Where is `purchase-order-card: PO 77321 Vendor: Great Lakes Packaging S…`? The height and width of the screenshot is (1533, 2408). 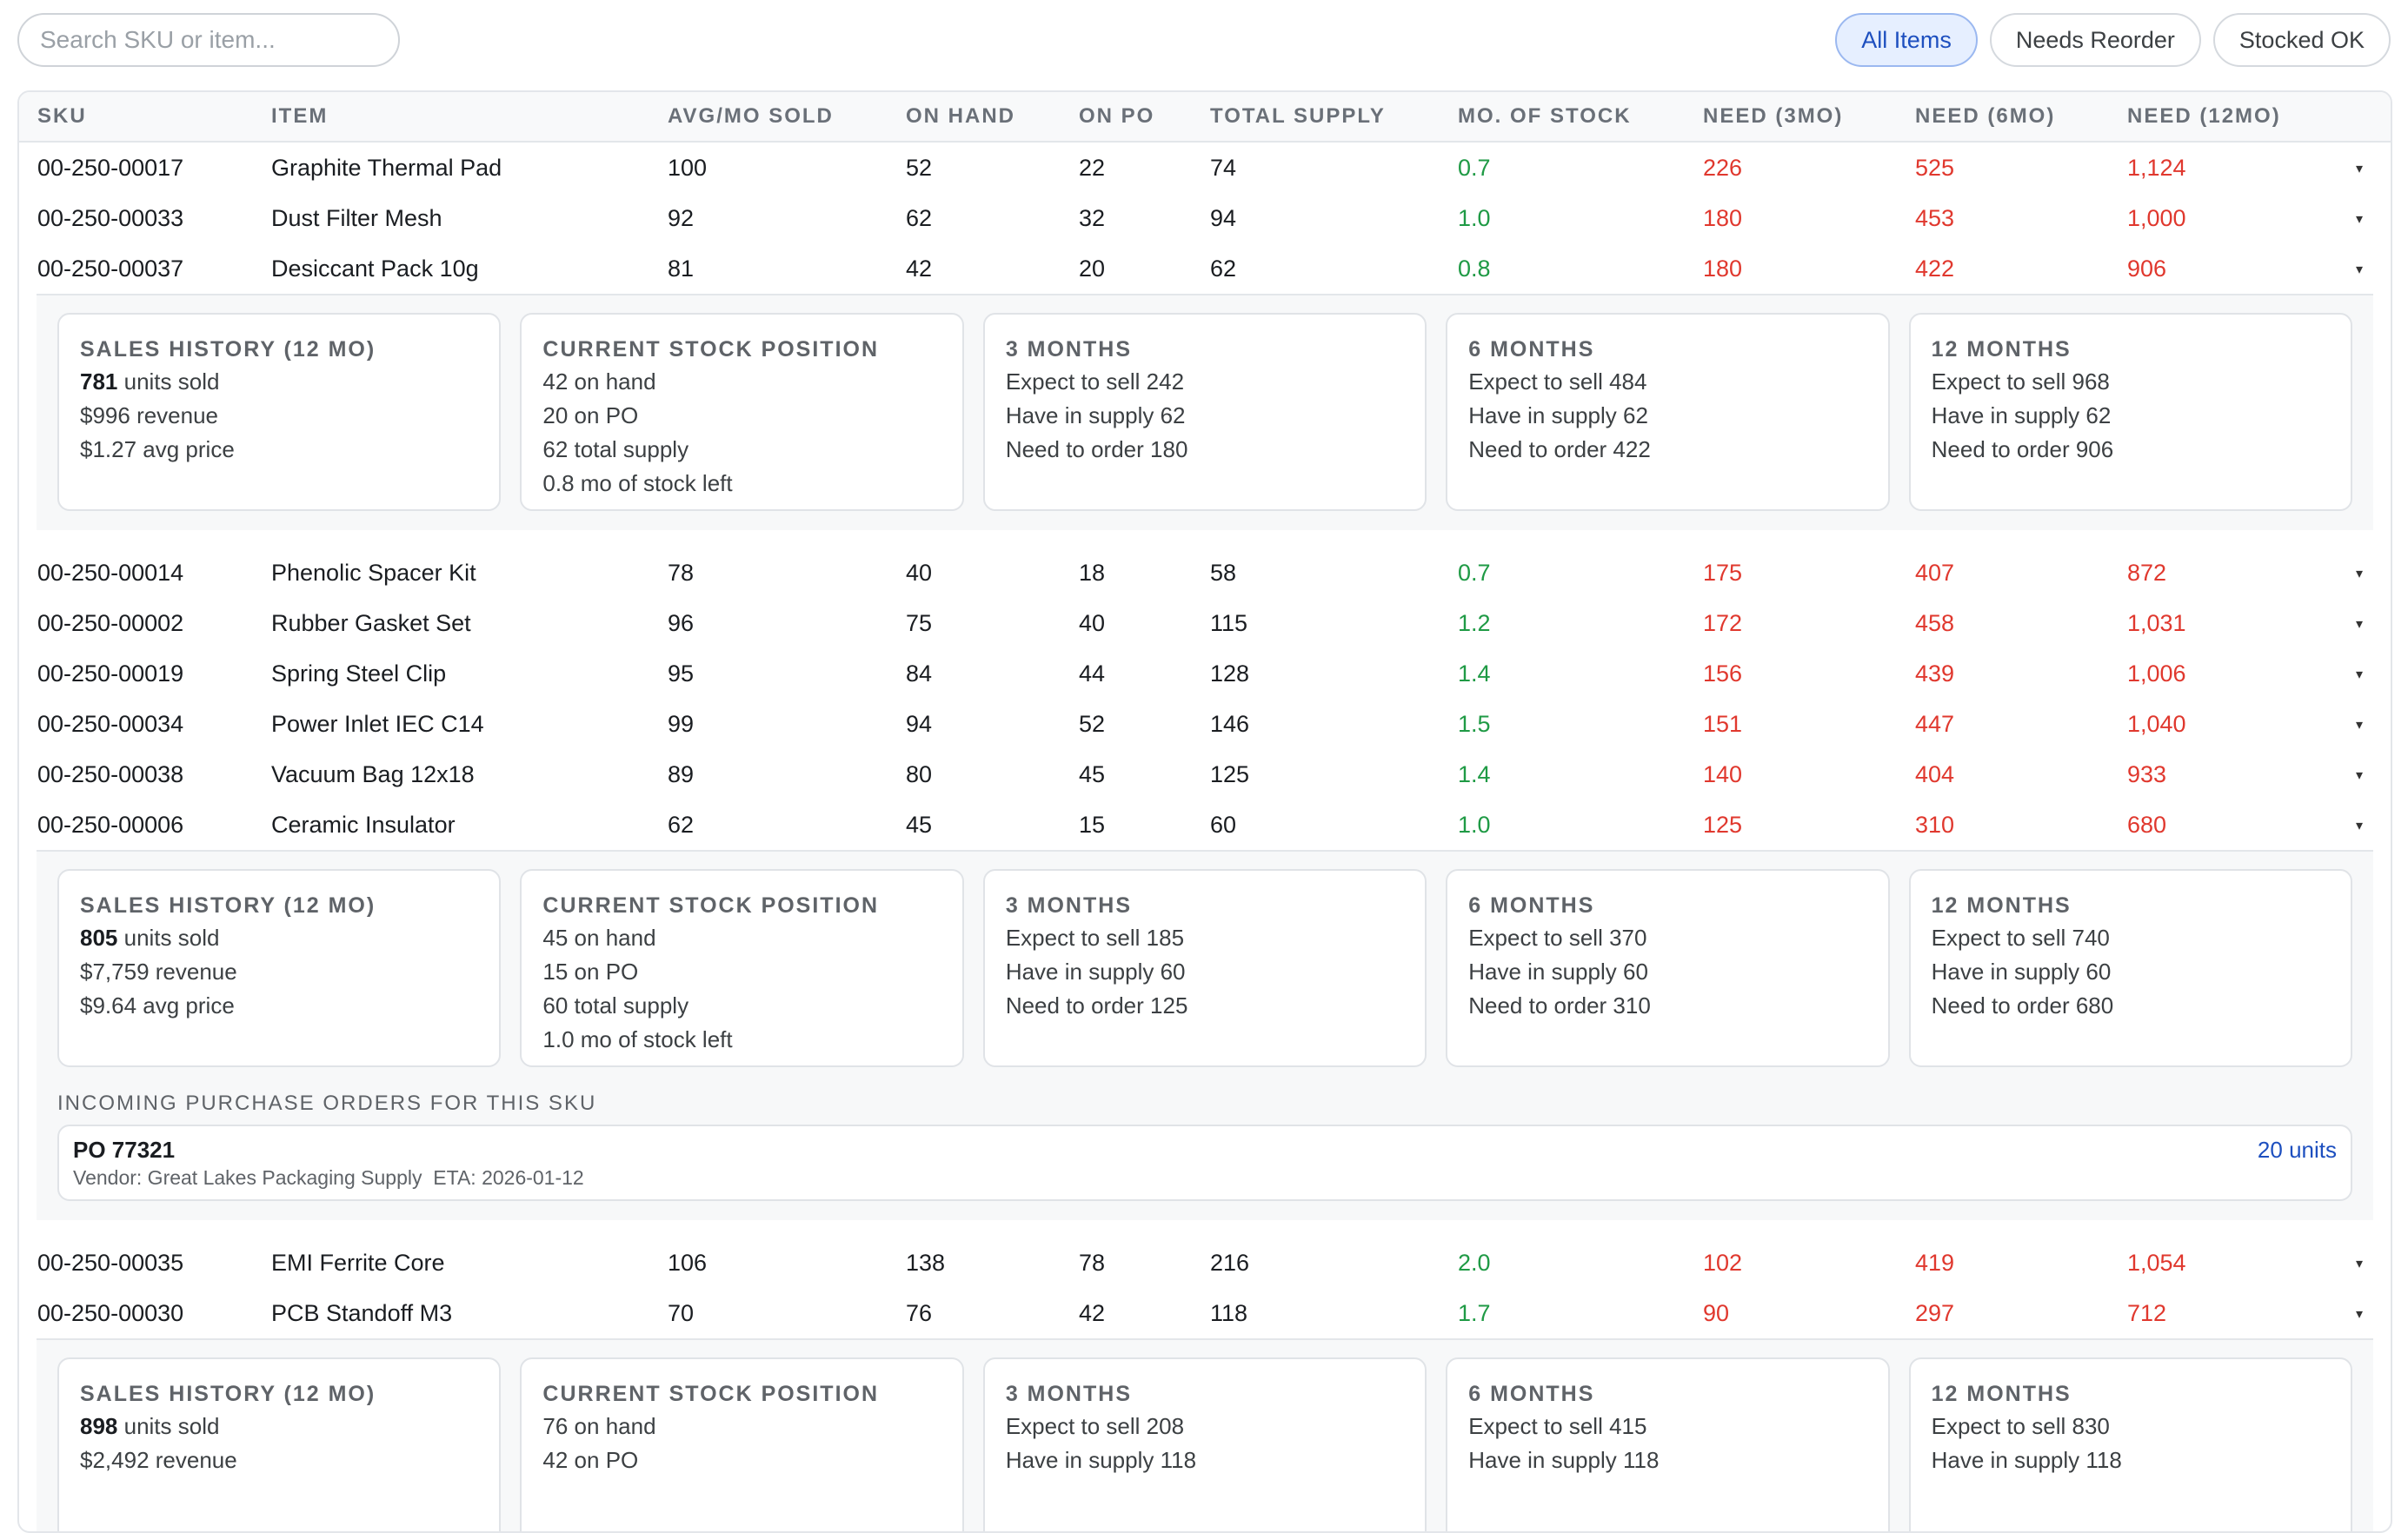 purchase-order-card: PO 77321 Vendor: Great Lakes Packaging S… is located at coordinates (1204, 1163).